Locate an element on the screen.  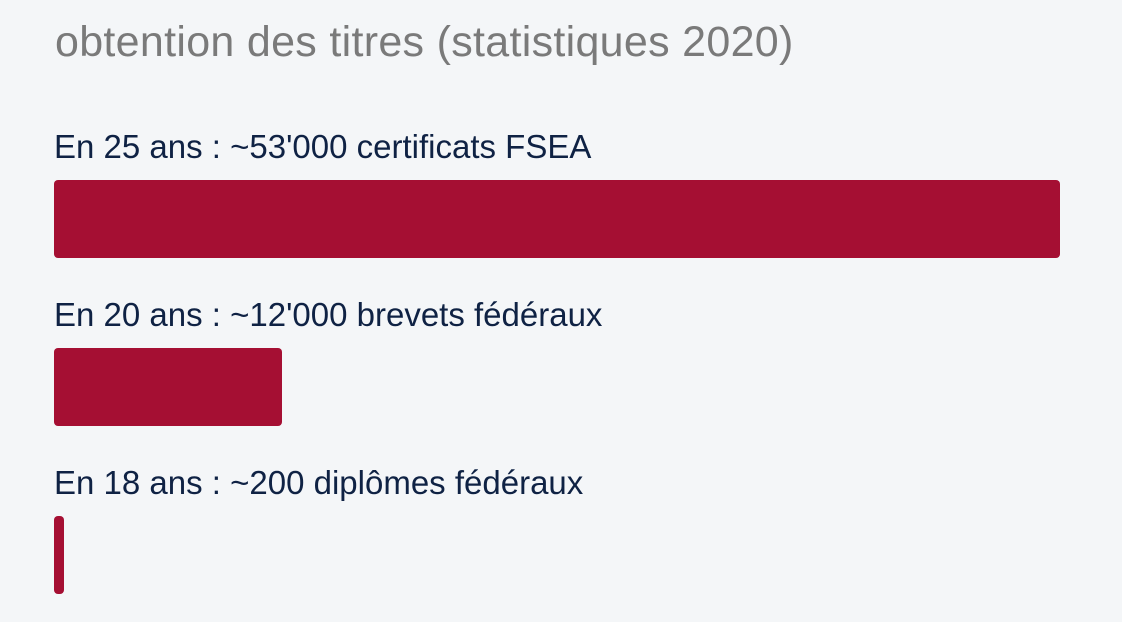
bar-certificats is located at coordinates (557, 219).